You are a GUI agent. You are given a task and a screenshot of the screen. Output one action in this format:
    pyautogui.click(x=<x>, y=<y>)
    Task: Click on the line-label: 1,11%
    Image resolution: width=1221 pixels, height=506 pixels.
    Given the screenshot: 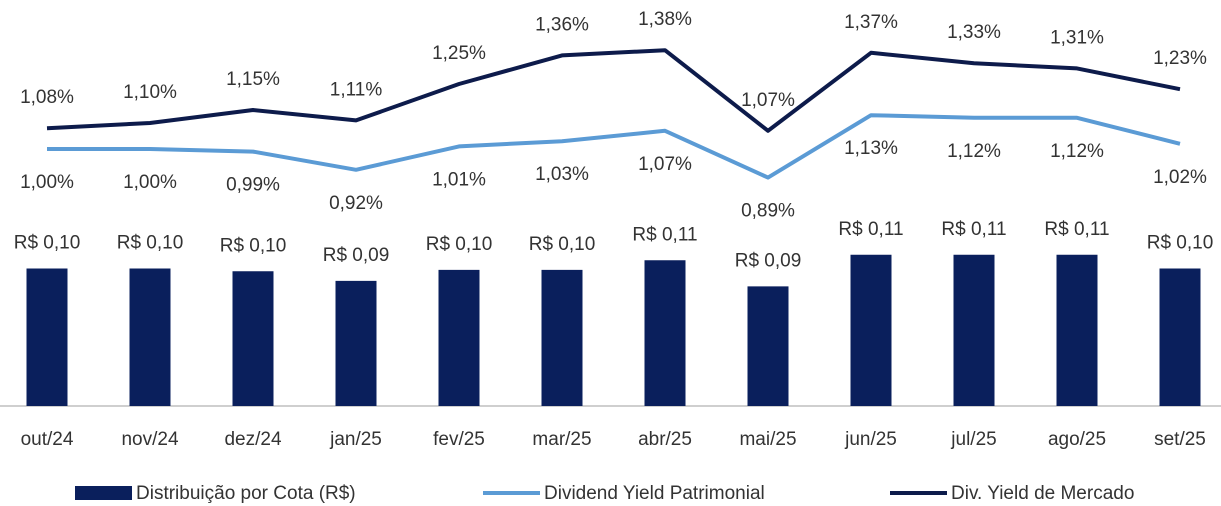 What is the action you would take?
    pyautogui.click(x=356, y=89)
    